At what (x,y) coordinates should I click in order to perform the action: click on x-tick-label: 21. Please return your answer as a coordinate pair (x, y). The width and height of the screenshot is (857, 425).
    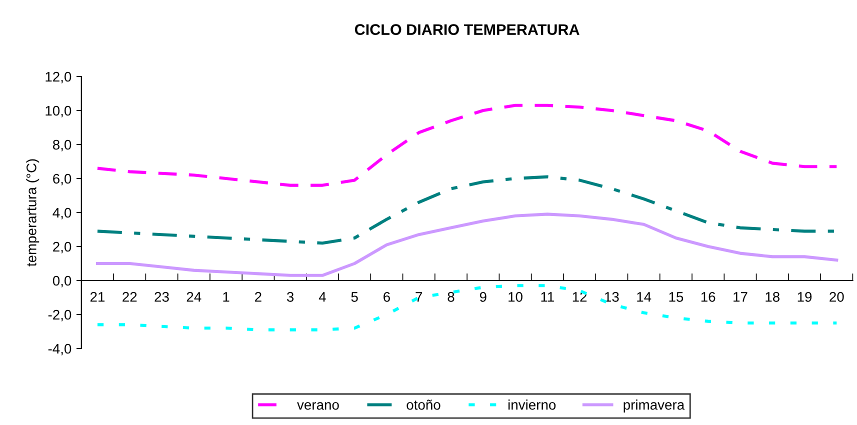
    Looking at the image, I should click on (97, 297).